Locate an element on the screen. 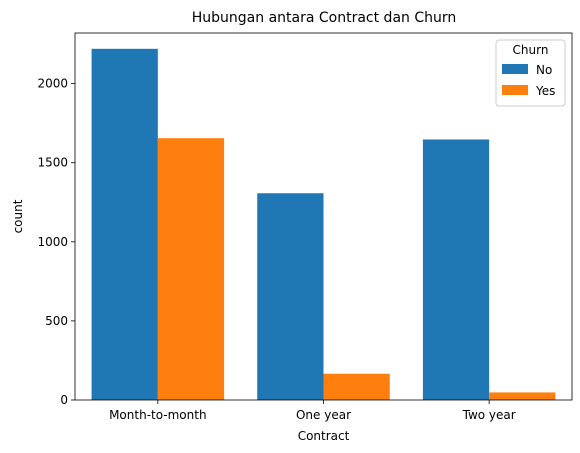  y-tick-label: 500 is located at coordinates (56, 321).